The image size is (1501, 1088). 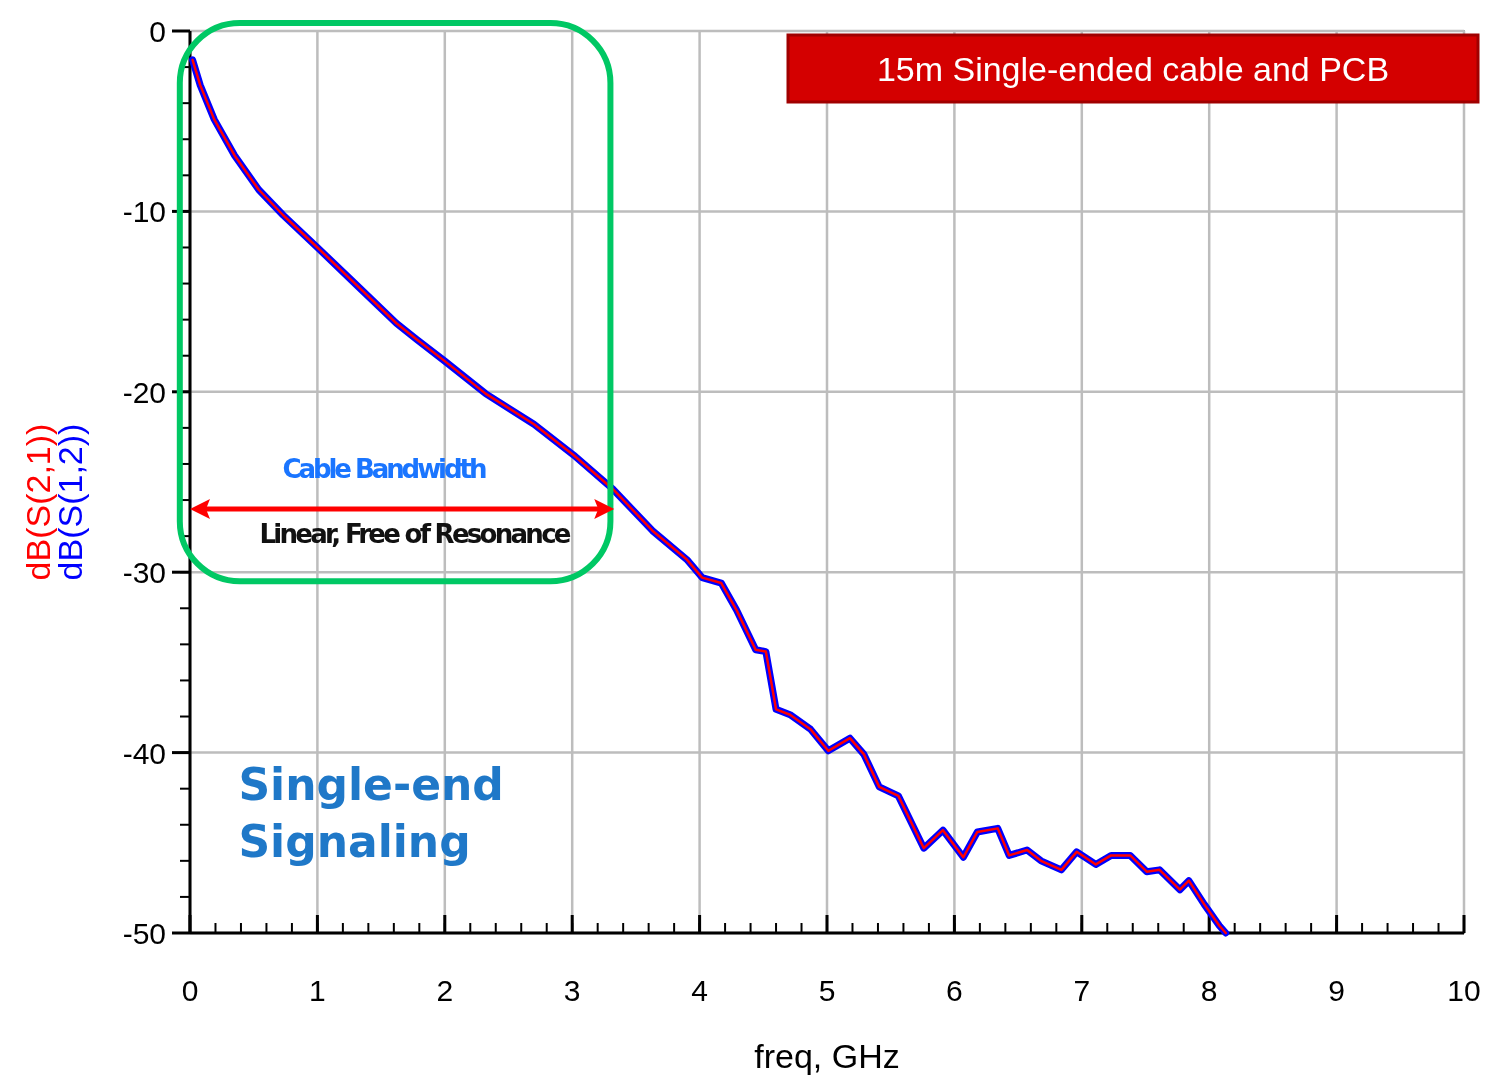 I want to click on x-tick-label: 5, so click(x=827, y=990).